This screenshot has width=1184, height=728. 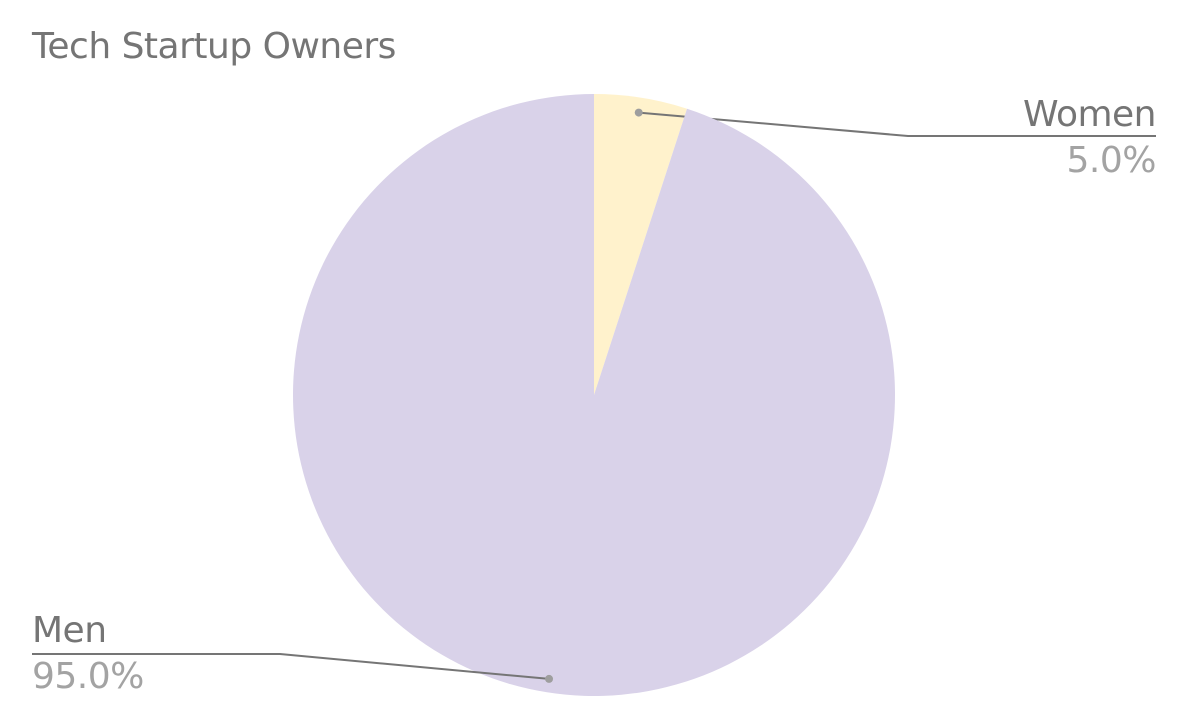 I want to click on slice-label-women: Women, so click(x=1089, y=114).